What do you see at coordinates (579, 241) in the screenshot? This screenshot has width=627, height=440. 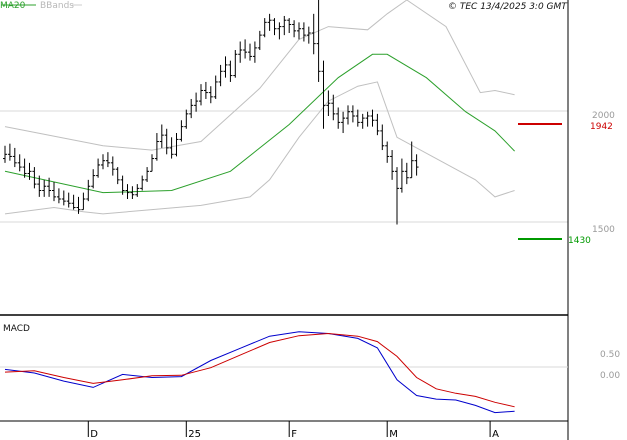 I see `marker-label-1430: 1430` at bounding box center [579, 241].